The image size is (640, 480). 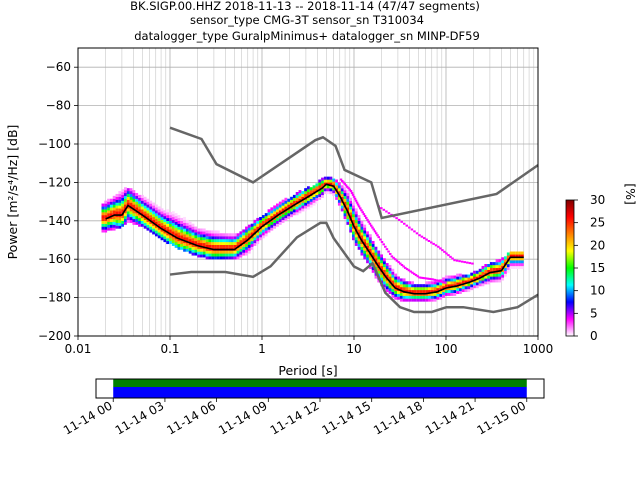 What do you see at coordinates (398, 417) in the screenshot?
I see `coverage-tick-label: 11-14 18` at bounding box center [398, 417].